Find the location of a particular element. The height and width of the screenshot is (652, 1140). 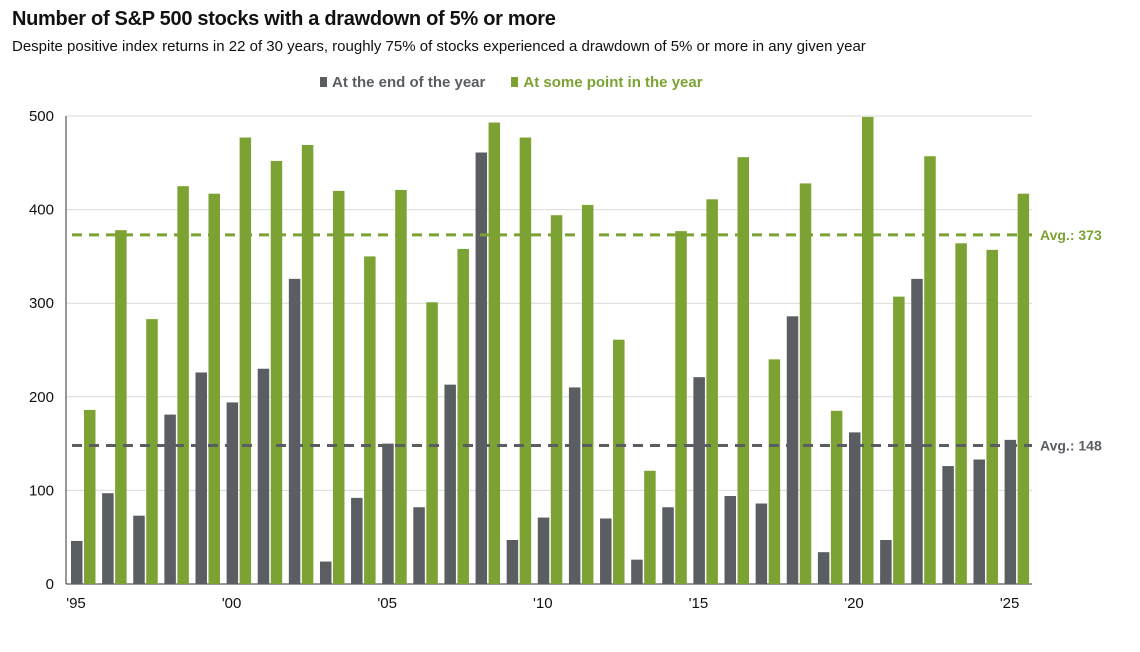

bar-some-point-1996 is located at coordinates (121, 407).